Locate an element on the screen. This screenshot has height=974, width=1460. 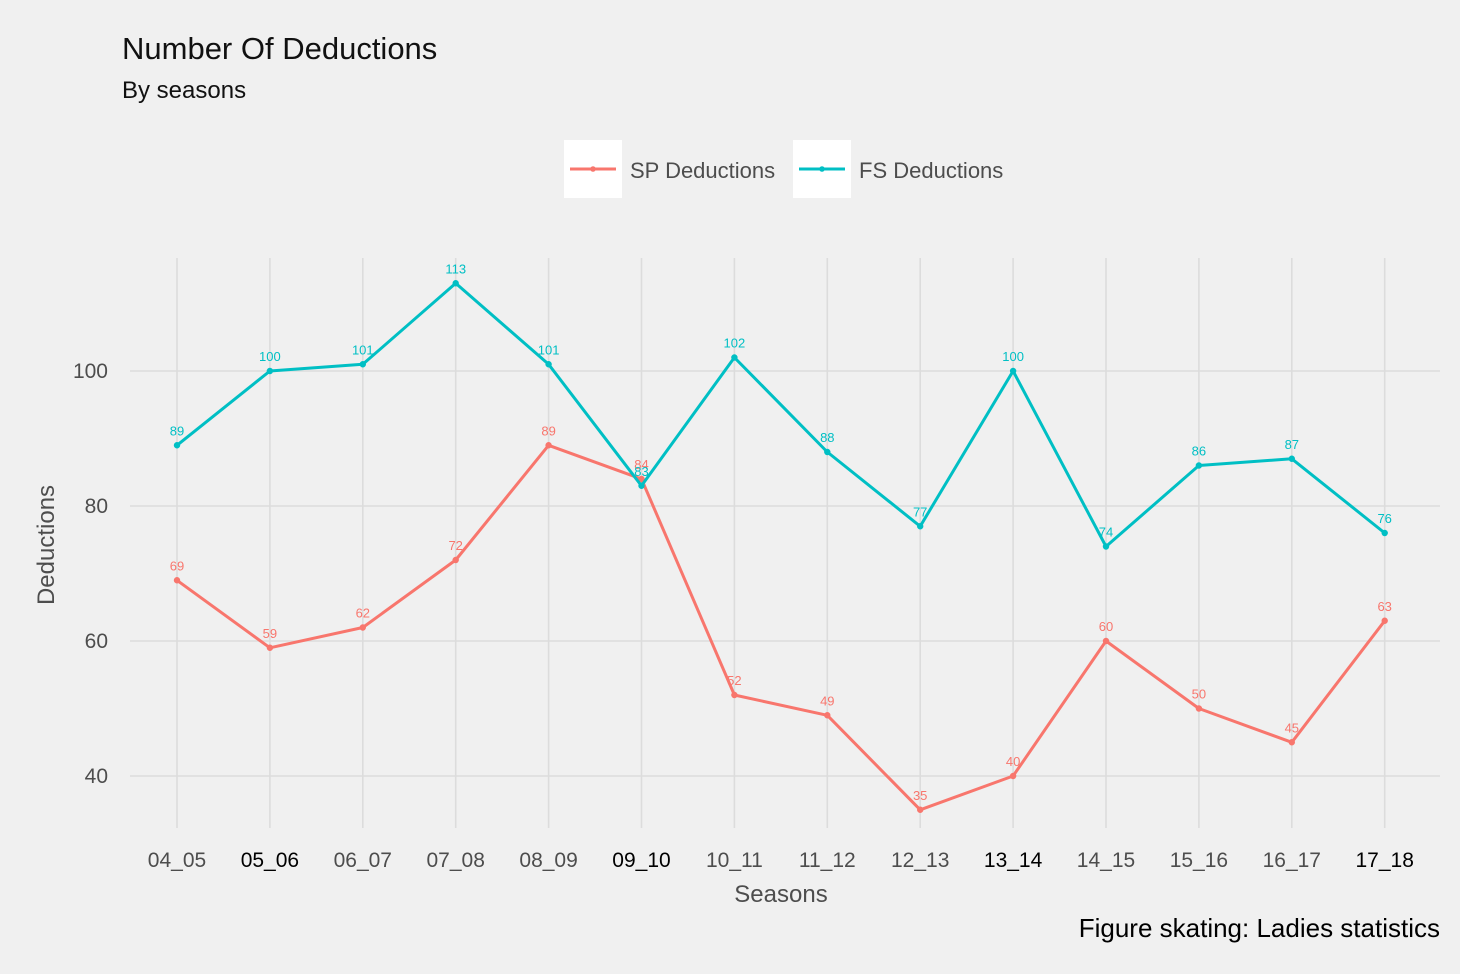
y-tick-label: 100 is located at coordinates (90, 371).